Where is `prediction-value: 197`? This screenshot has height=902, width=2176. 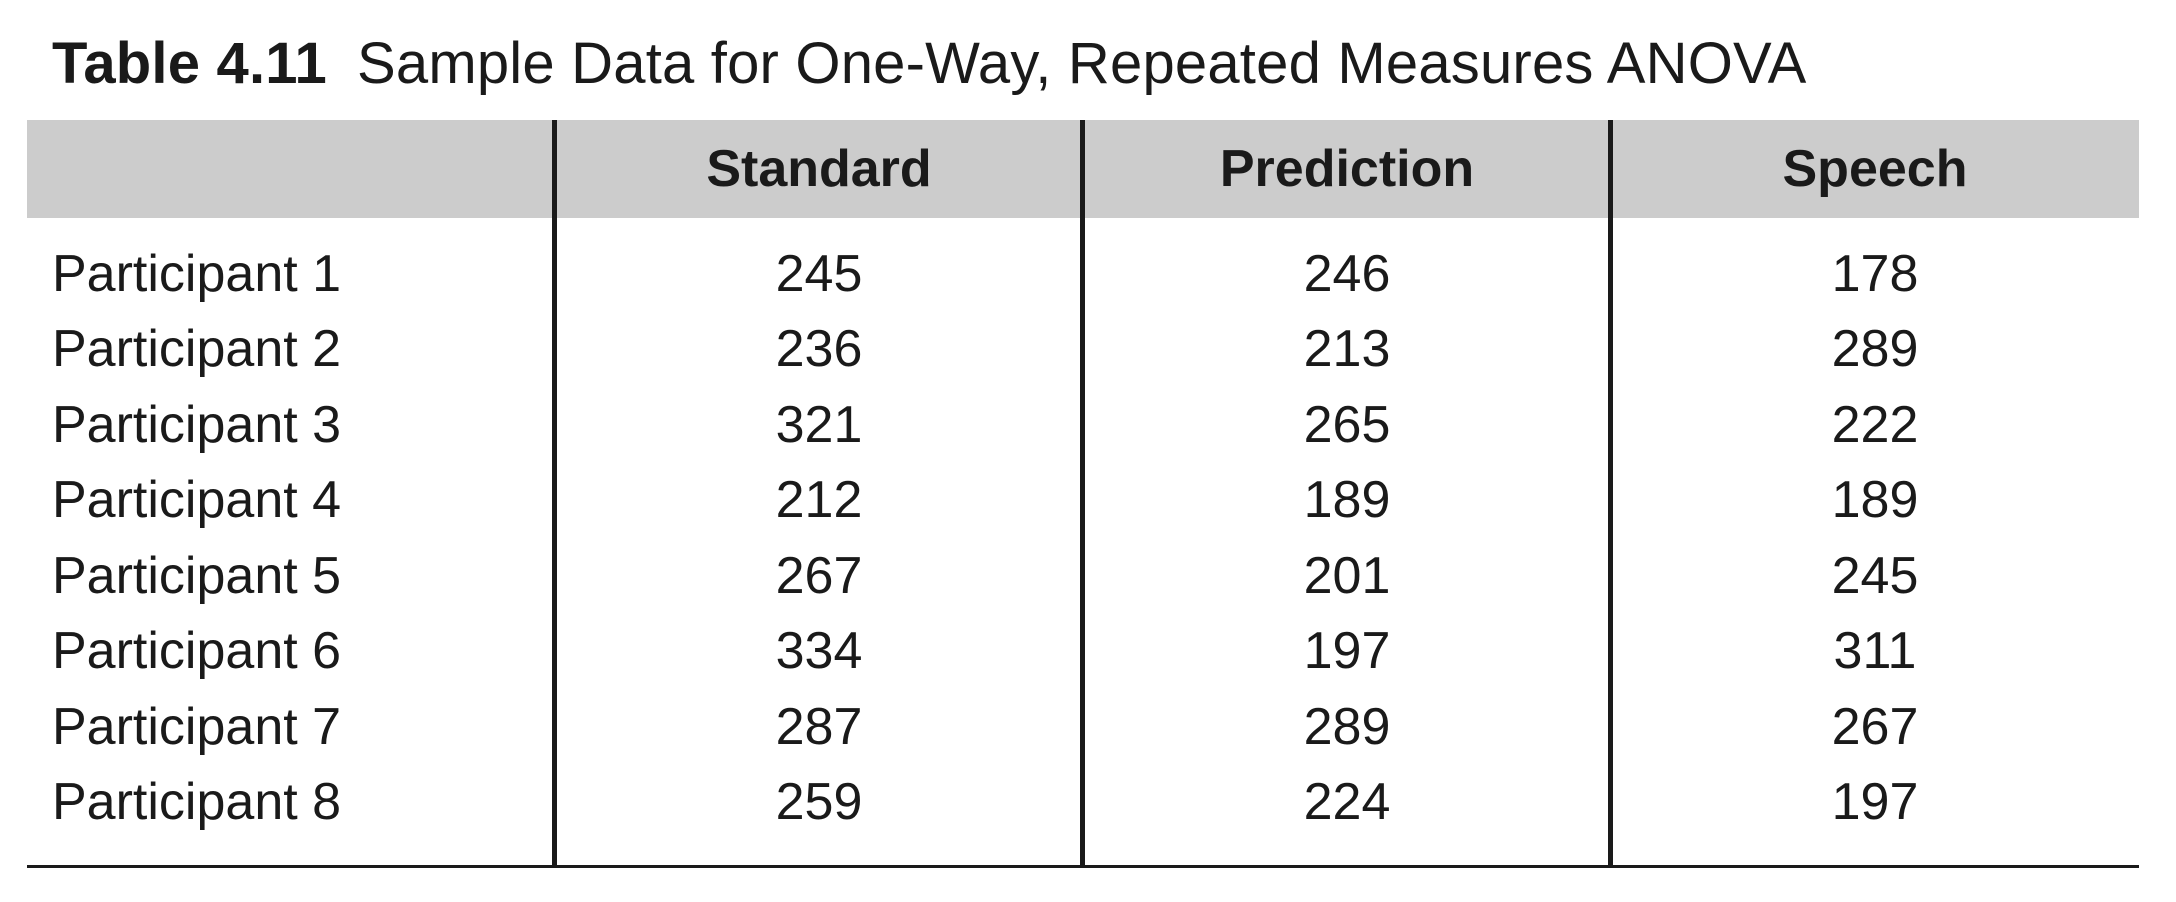 prediction-value: 197 is located at coordinates (1347, 651).